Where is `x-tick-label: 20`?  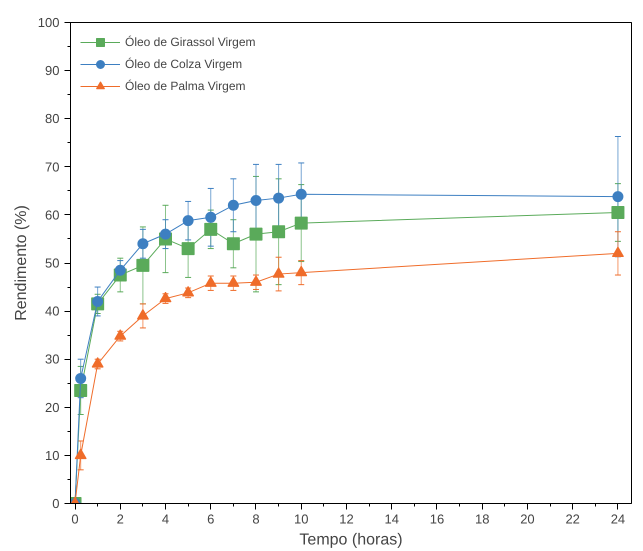
x-tick-label: 20 is located at coordinates (527, 519).